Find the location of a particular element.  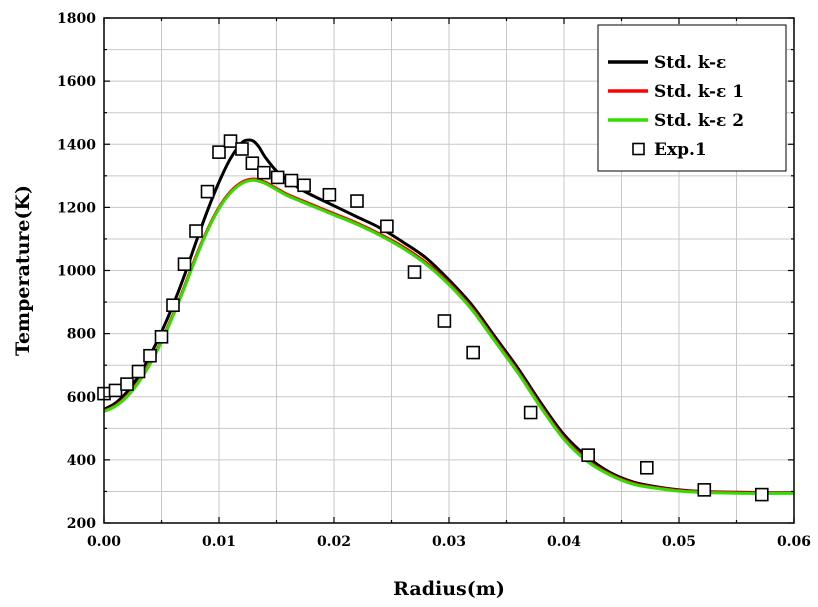

y-tick-label: 1600 is located at coordinates (76, 82).